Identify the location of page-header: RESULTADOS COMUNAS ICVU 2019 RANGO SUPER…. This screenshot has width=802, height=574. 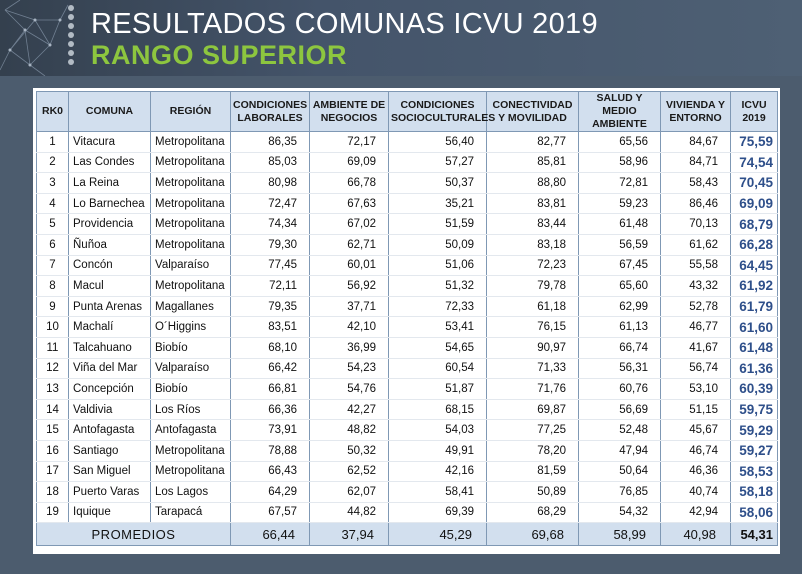
(401, 38).